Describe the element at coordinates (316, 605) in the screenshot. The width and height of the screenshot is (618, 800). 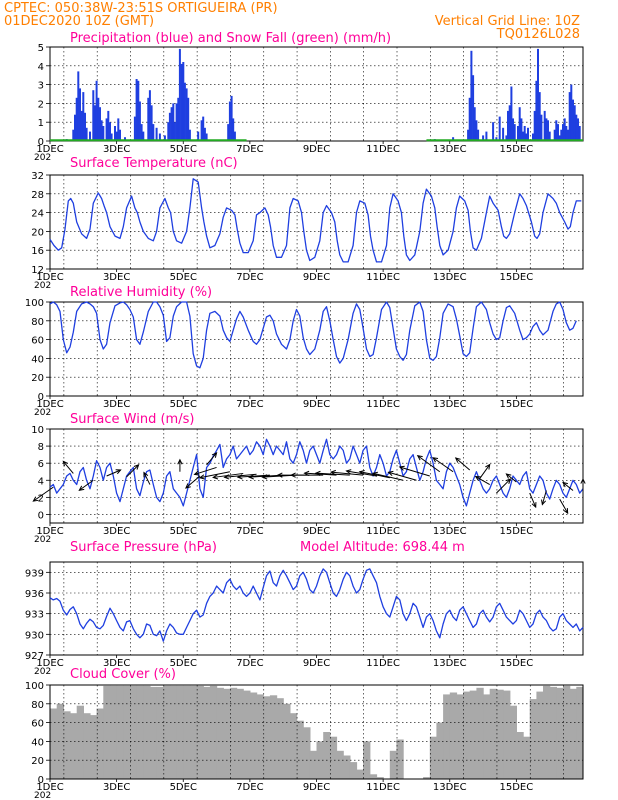
I see `pres-series-line` at that location.